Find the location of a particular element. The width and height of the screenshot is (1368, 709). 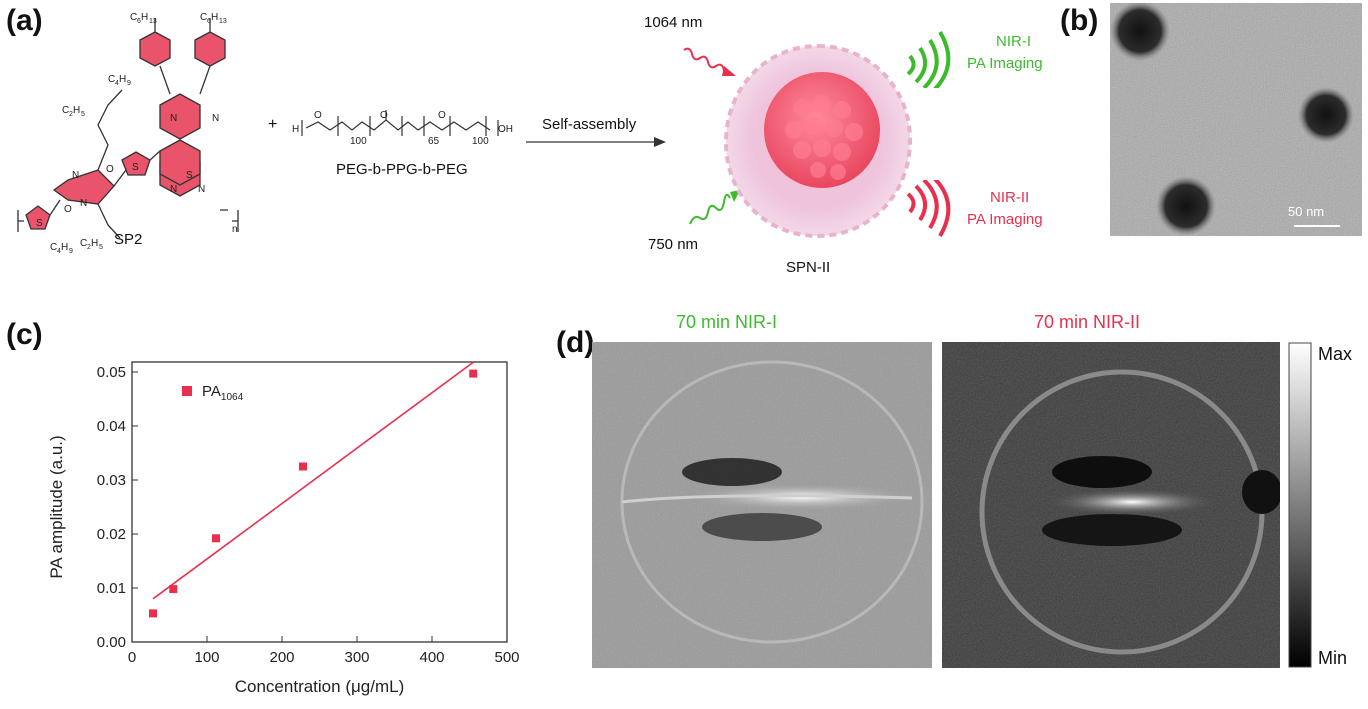

nir2-image-title: 70 min NIR-II is located at coordinates (1087, 322).